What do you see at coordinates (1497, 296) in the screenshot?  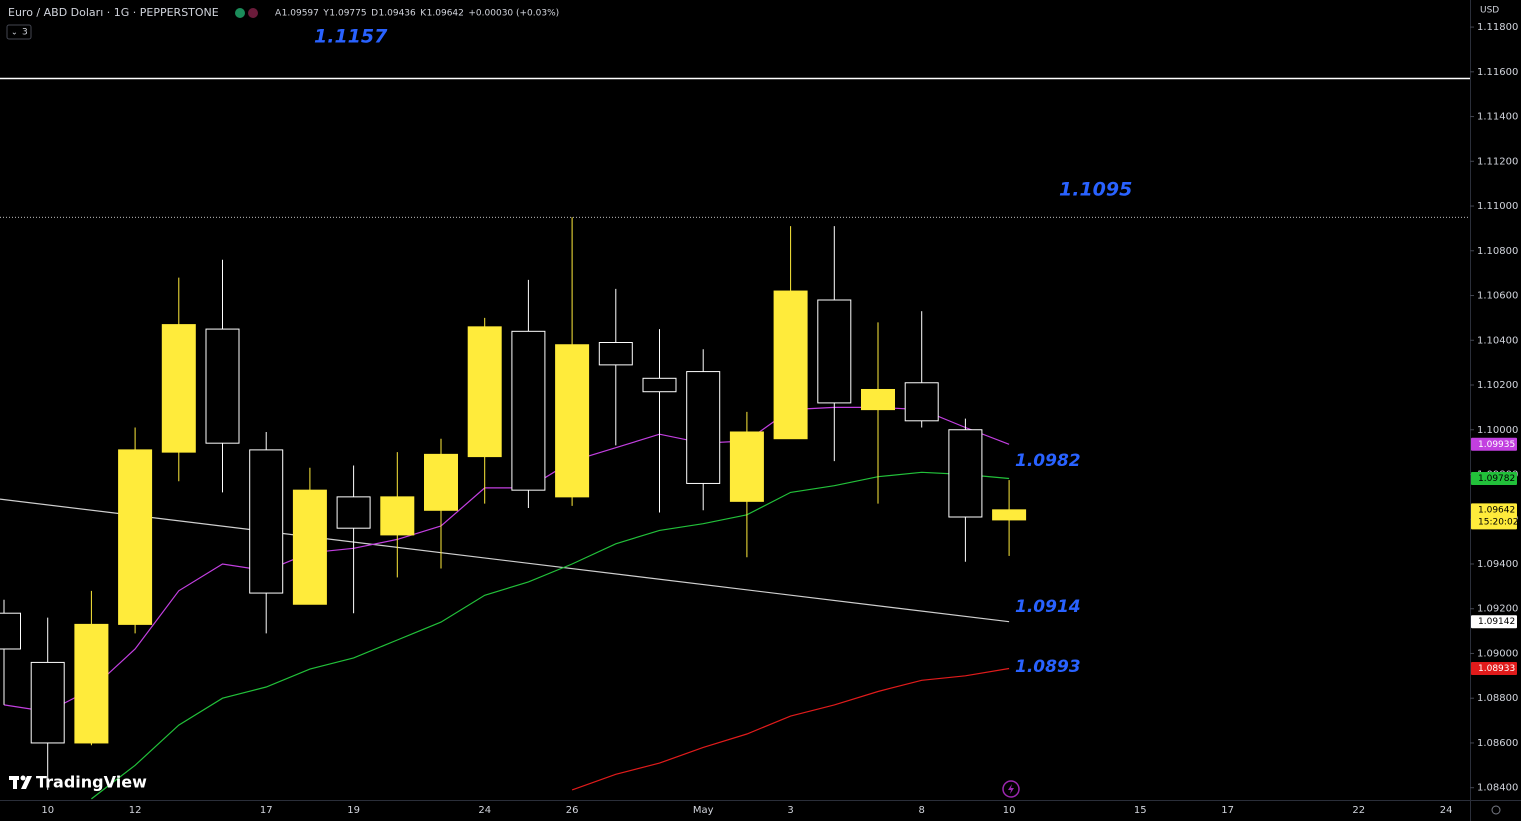 I see `y-tick-label: 1.10600` at bounding box center [1497, 296].